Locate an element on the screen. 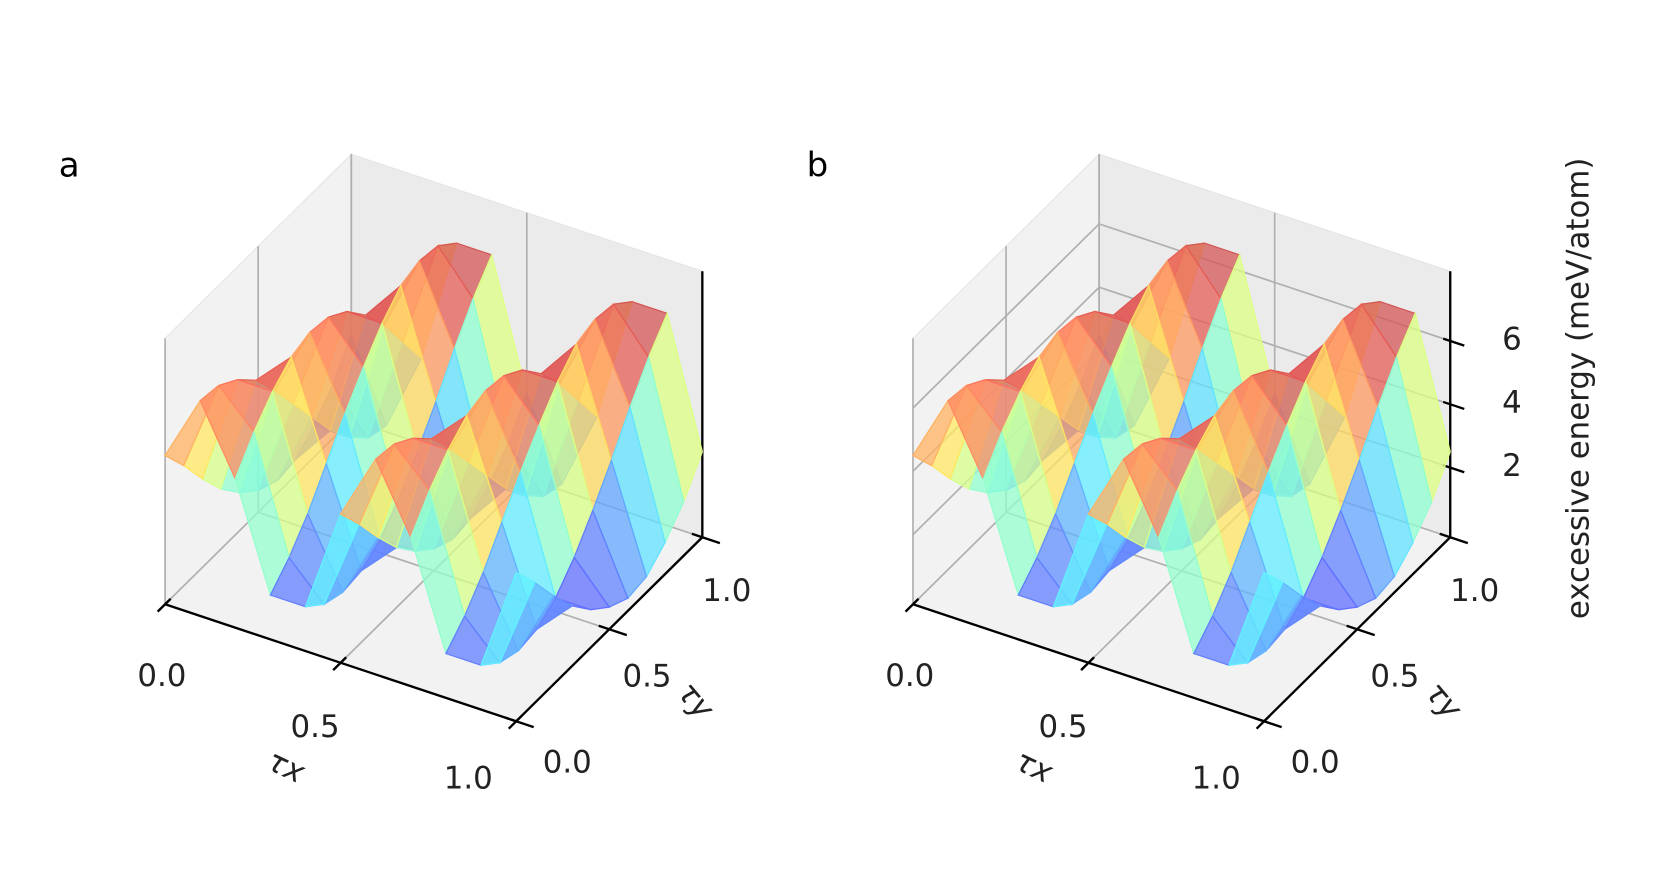 This screenshot has width=1660, height=883. grid-line is located at coordinates (1181, 315).